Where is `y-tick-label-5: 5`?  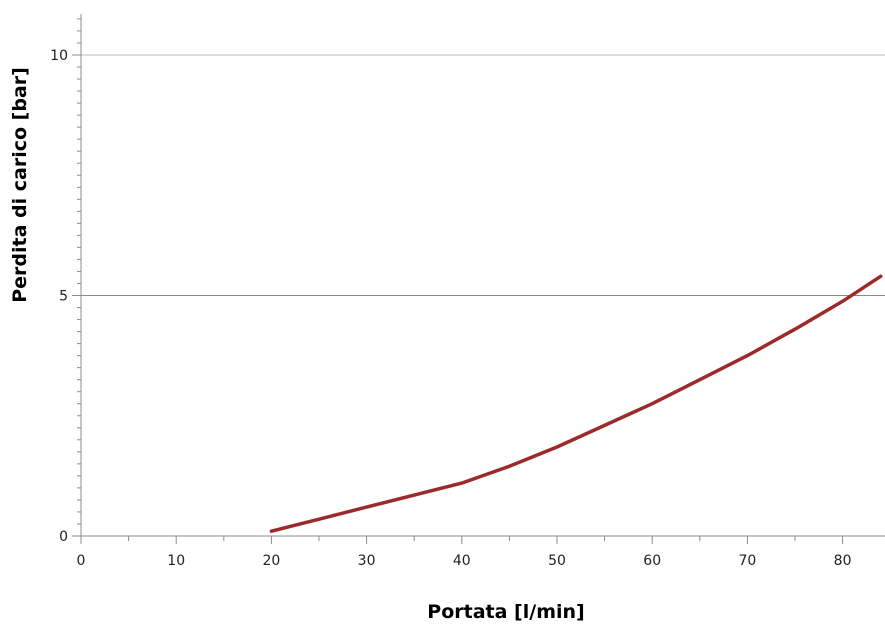
y-tick-label-5: 5 is located at coordinates (63, 297).